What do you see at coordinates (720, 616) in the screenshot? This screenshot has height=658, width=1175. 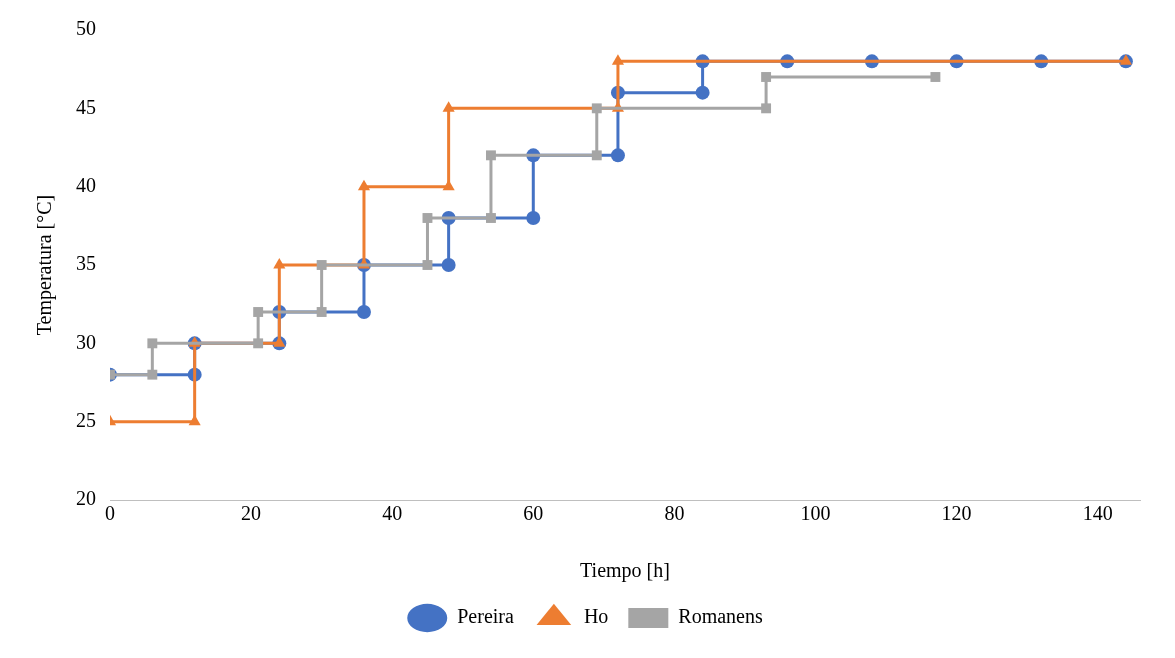 I see `legend-label: Romanens` at bounding box center [720, 616].